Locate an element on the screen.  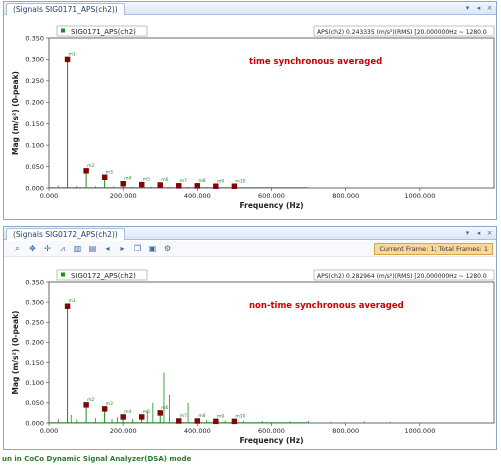
y-tick-label: 0.050 is located at coordinates (34, 403).